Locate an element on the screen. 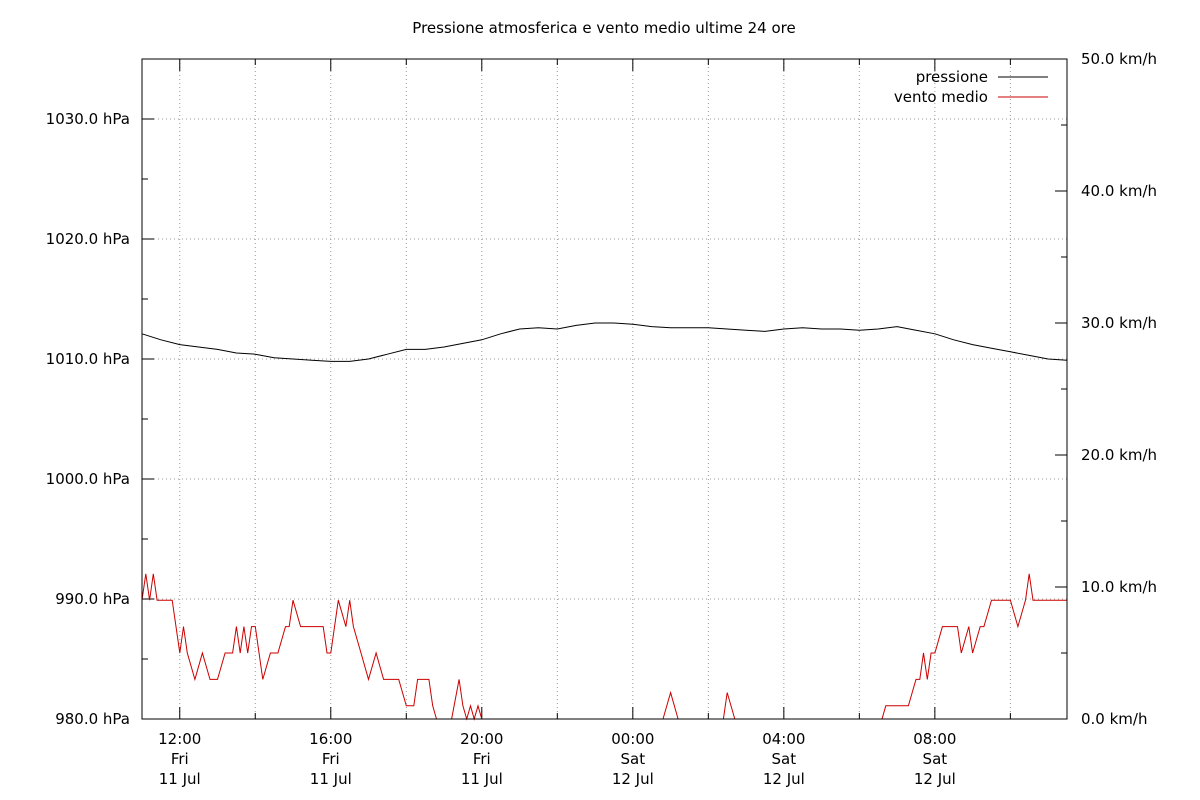  left-tick-label: 1000.0 hPa is located at coordinates (88, 479).